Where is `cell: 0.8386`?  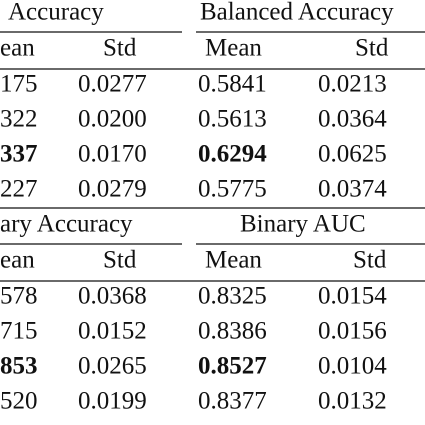
cell: 0.8386 is located at coordinates (232, 331).